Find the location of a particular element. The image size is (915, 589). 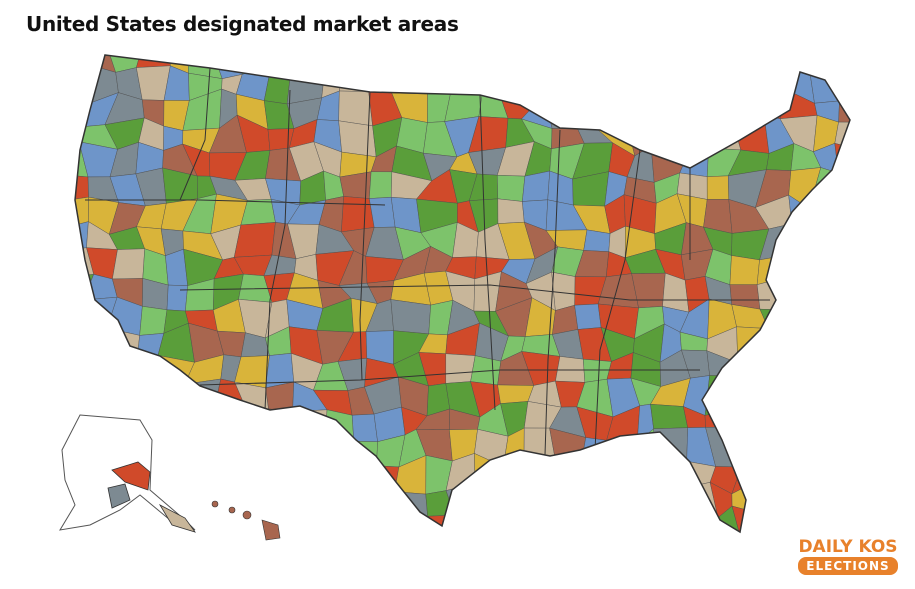

alaska-area is located at coordinates (131, 476).